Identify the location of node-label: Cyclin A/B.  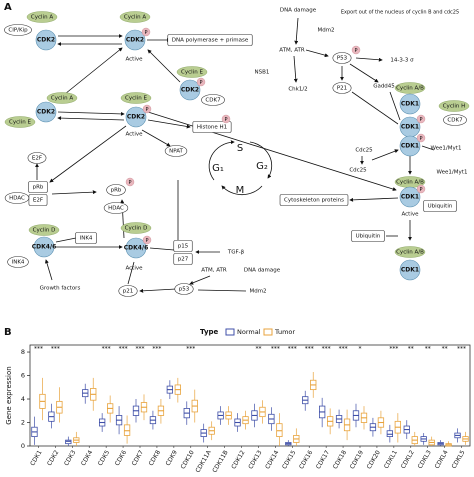
(410, 253).